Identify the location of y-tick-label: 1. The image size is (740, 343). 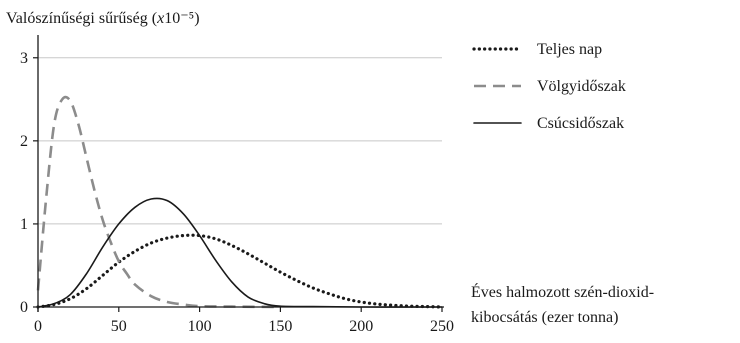
(24, 224).